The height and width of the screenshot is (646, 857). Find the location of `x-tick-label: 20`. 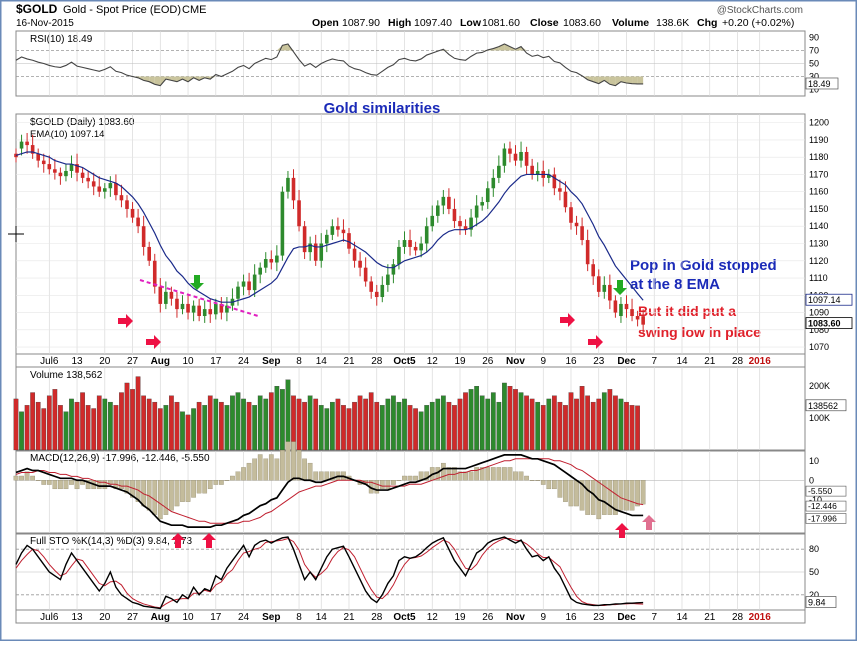

x-tick-label: 20 is located at coordinates (105, 617).